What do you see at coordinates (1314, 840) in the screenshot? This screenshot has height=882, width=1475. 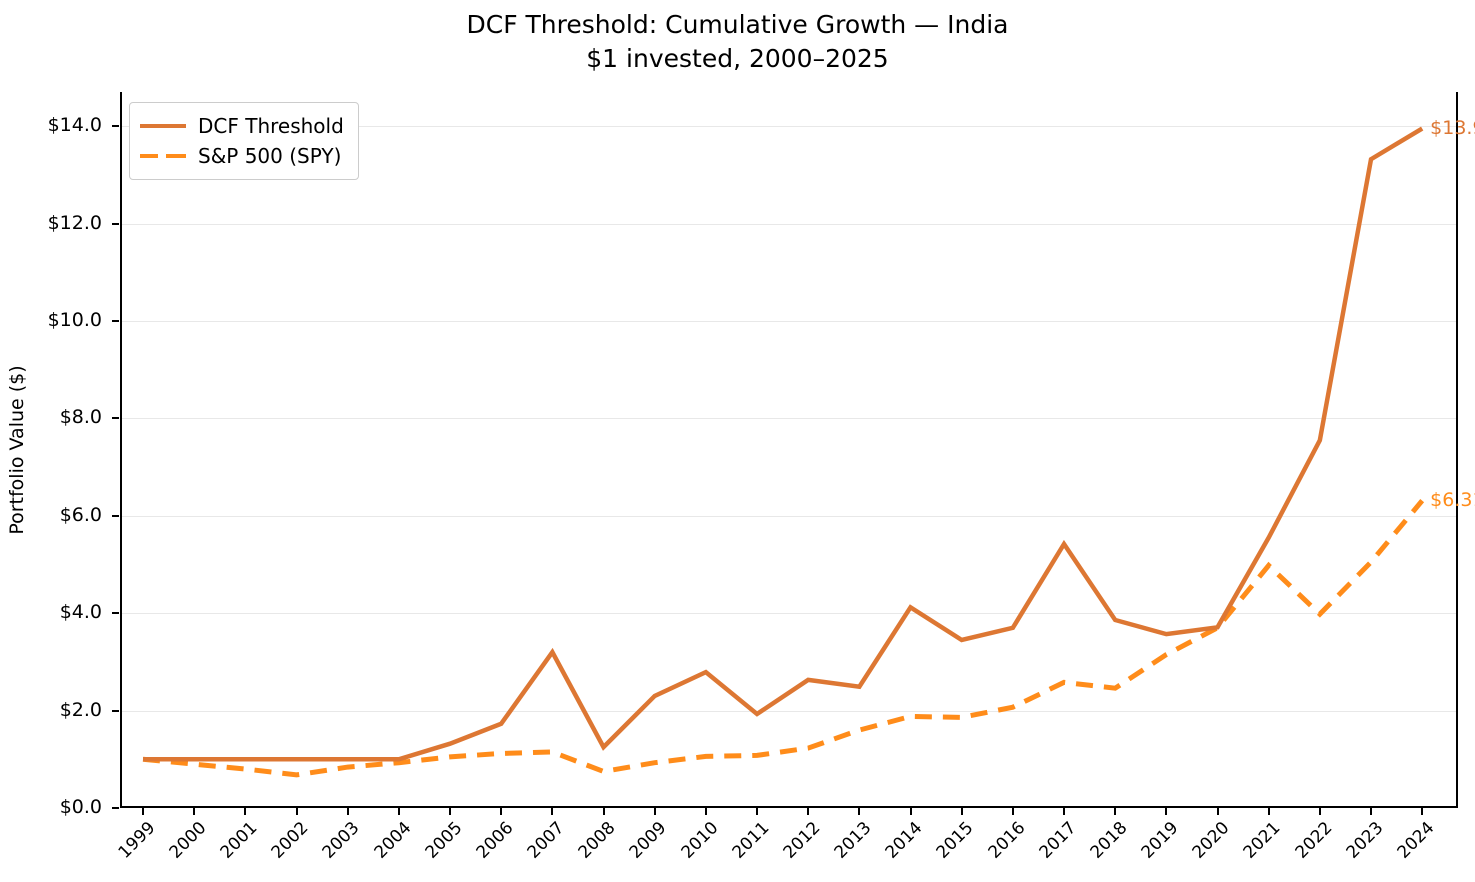 I see `x-tick-label: 2022` at bounding box center [1314, 840].